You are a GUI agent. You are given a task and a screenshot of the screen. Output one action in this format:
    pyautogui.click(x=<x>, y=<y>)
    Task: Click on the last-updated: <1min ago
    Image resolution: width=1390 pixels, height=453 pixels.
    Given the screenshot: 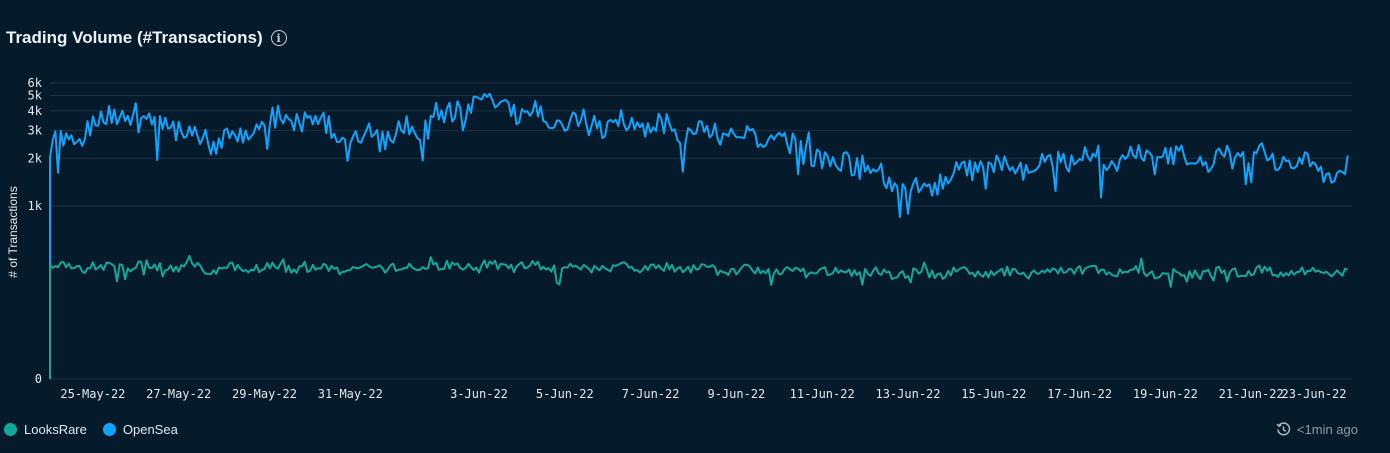 What is the action you would take?
    pyautogui.click(x=1317, y=429)
    